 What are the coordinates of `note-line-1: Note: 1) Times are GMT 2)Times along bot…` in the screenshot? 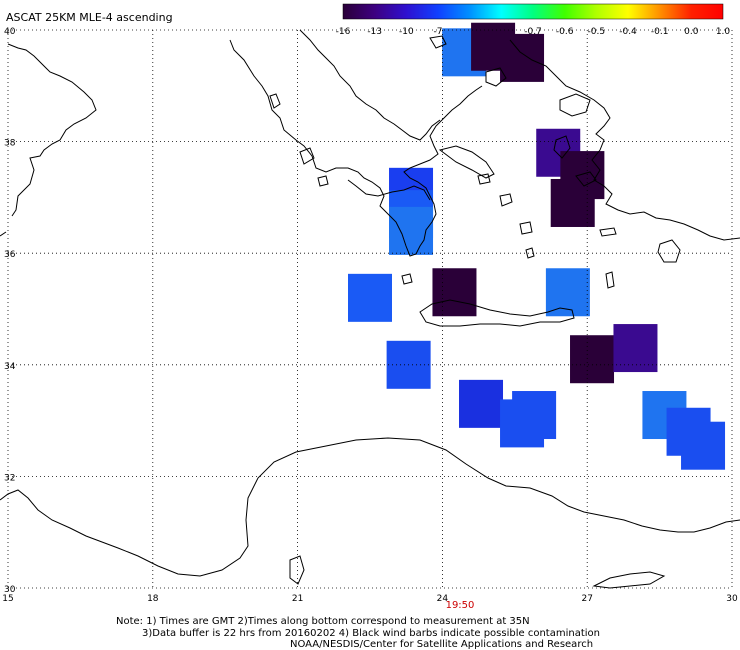 It's located at (323, 621).